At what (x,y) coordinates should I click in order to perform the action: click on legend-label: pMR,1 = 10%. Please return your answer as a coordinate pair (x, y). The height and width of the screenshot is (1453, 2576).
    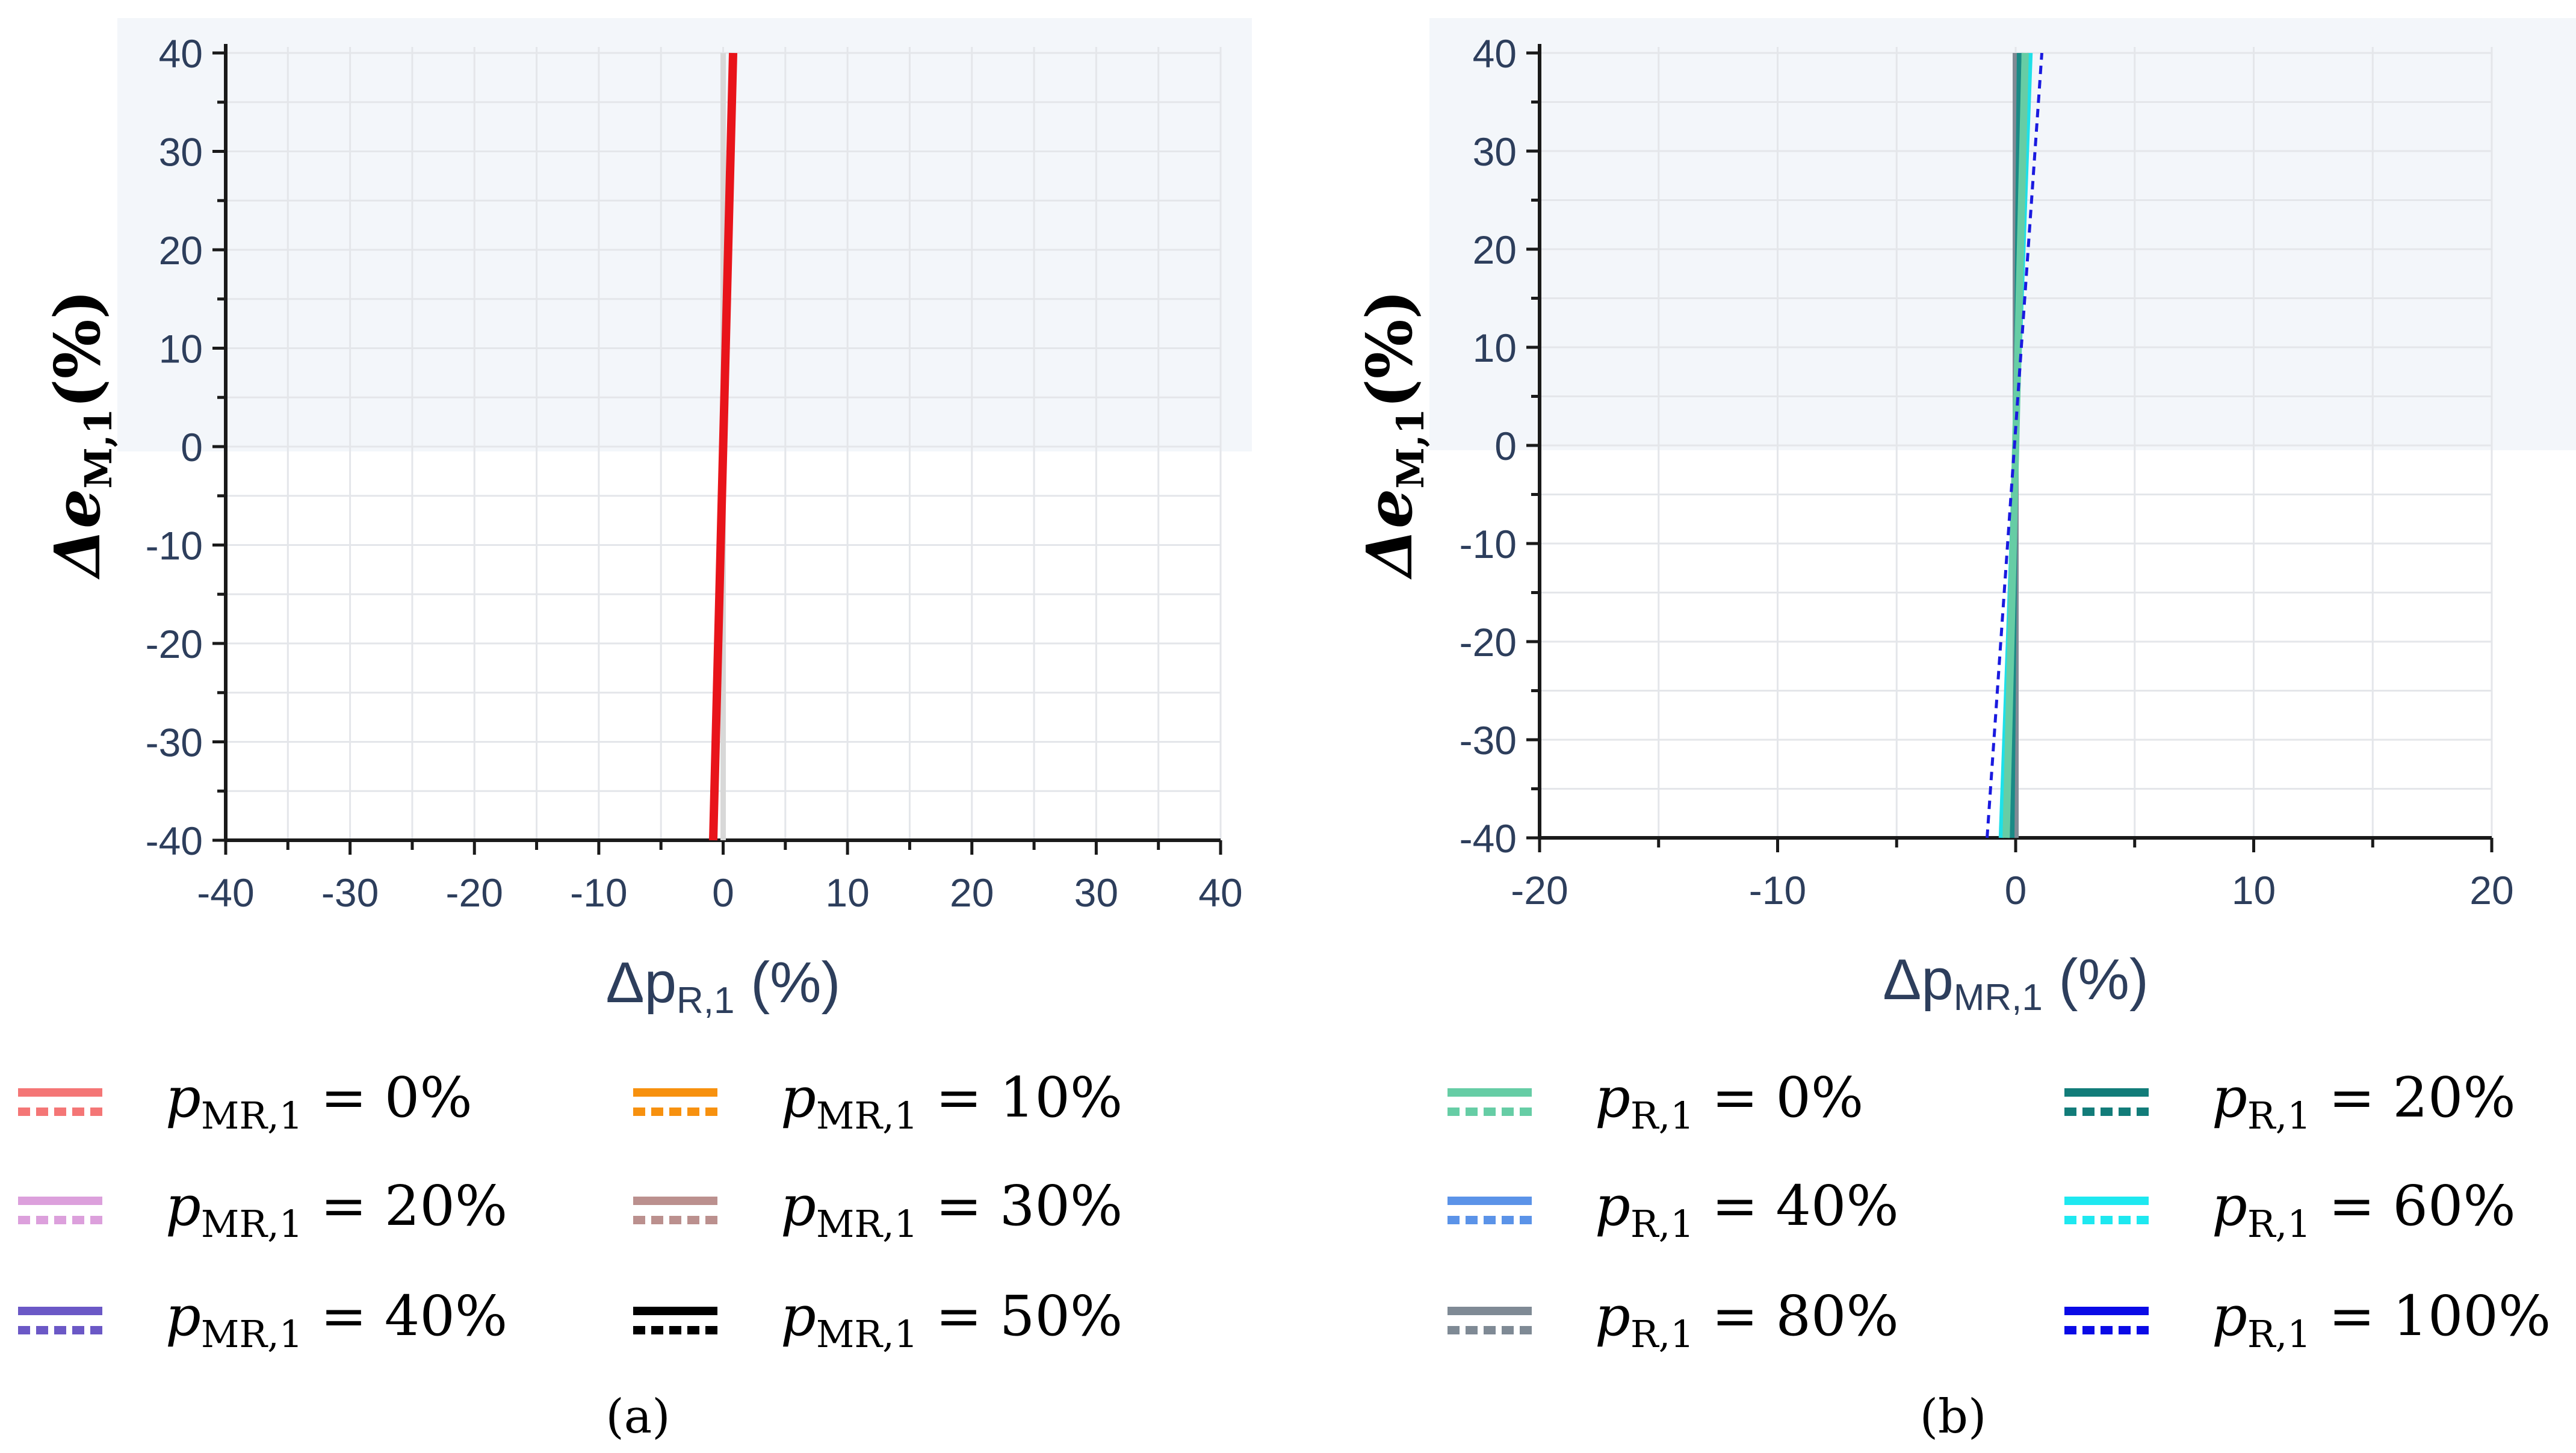
    Looking at the image, I should click on (951, 1101).